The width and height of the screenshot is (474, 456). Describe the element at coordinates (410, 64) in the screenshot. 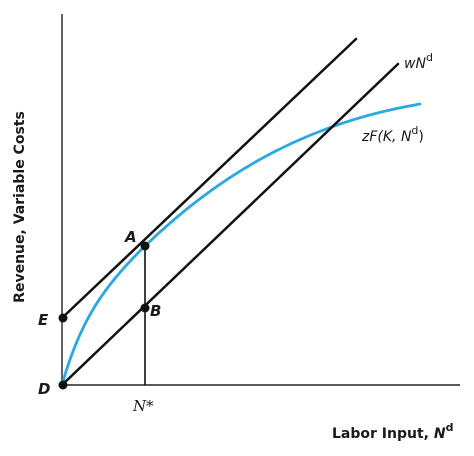

I see `cost-line-label-prefix: w` at that location.